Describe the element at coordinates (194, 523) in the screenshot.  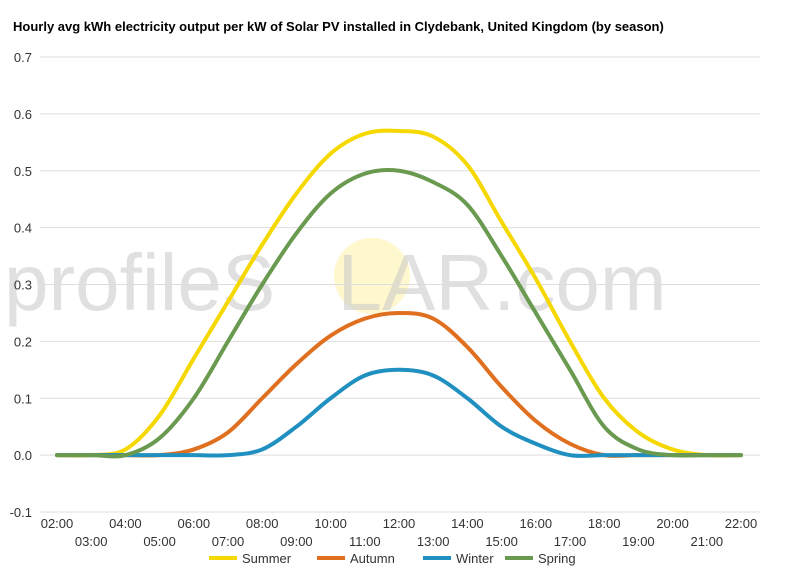
I see `x-tick-label: 06:00` at that location.